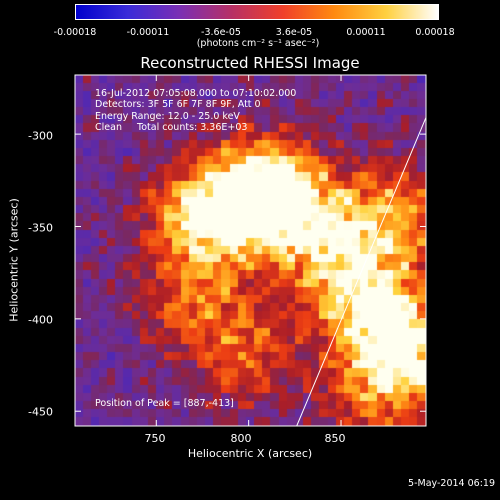 The height and width of the screenshot is (500, 500). Describe the element at coordinates (75, 32) in the screenshot. I see `colorbar-tick: -0.00018` at that location.